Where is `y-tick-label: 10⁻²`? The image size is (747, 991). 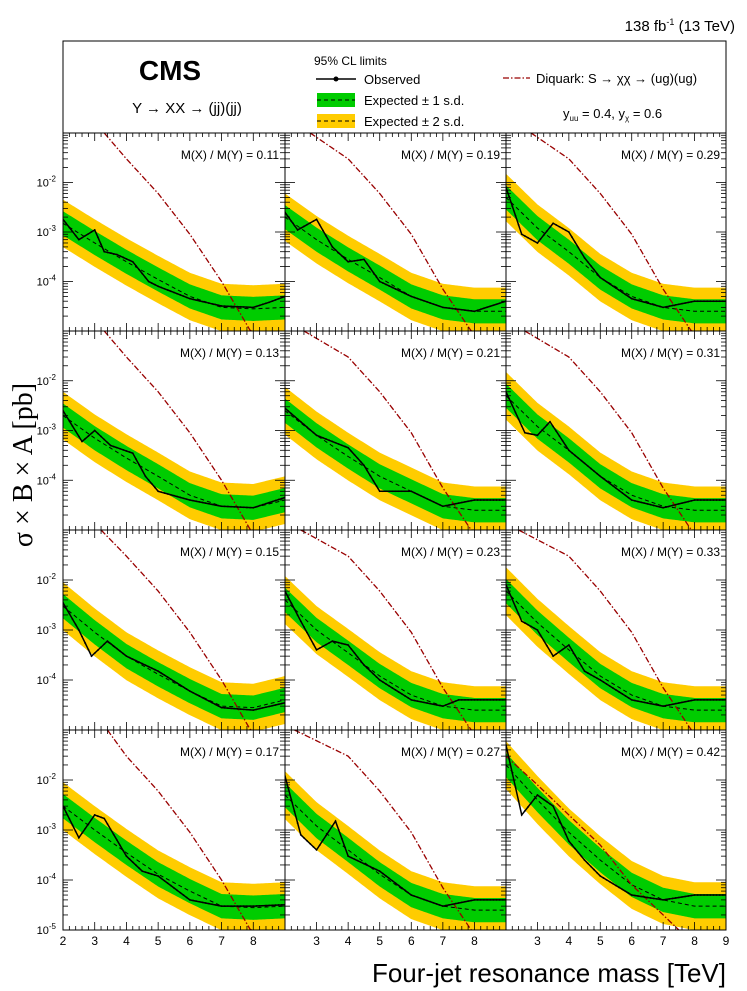 y-tick-label: 10⁻² is located at coordinates (47, 182).